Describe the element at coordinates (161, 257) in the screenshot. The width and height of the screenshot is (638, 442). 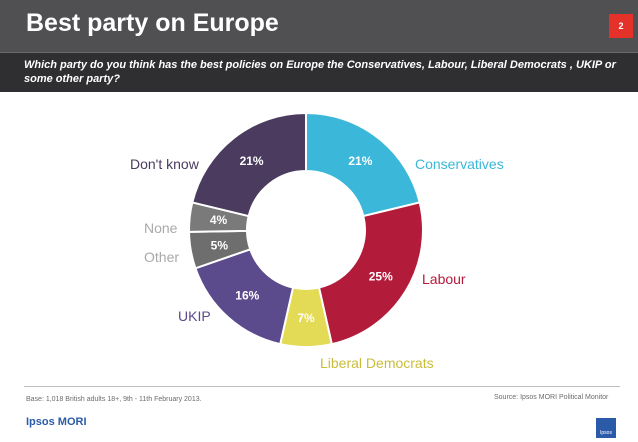
I see `category-label-other: Other` at that location.